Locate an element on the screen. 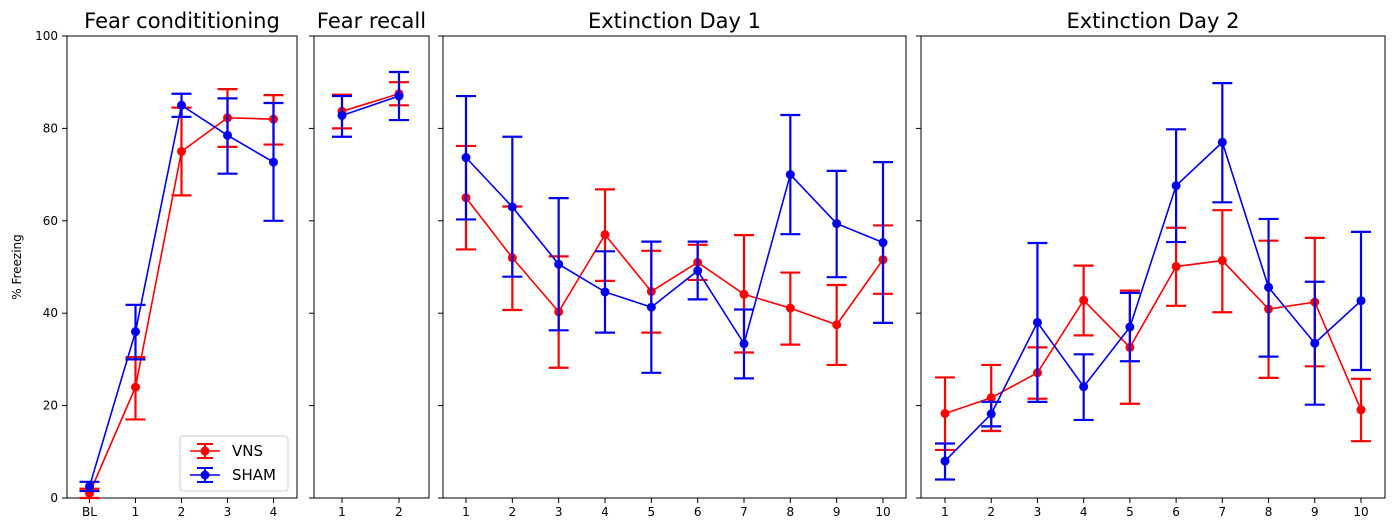  legend-label: VNS is located at coordinates (247, 451).